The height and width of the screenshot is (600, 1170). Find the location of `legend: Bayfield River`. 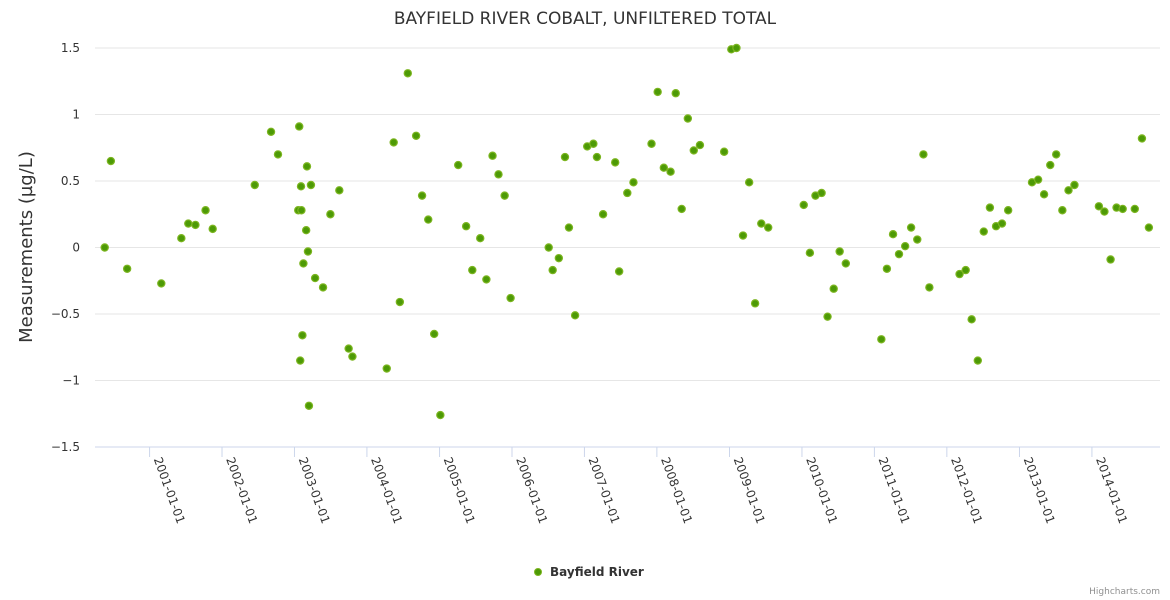

legend: Bayfield River is located at coordinates (589, 572).